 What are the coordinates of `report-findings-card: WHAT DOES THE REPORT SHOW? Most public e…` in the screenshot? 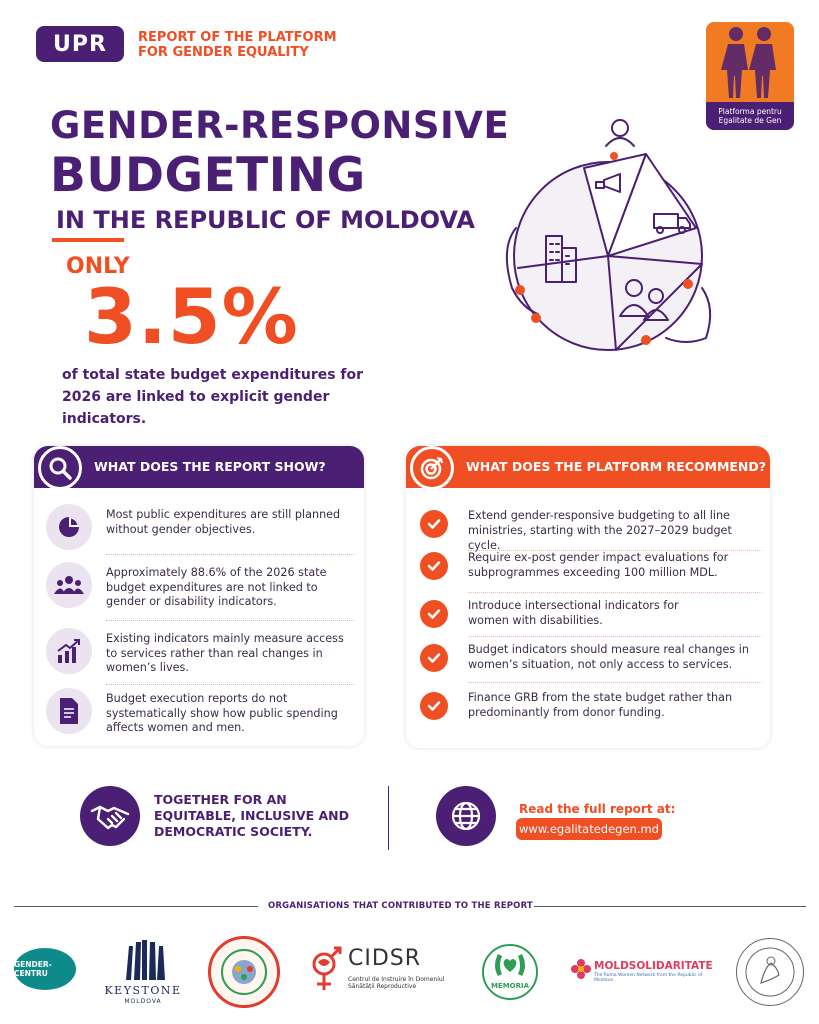 It's located at (199, 596).